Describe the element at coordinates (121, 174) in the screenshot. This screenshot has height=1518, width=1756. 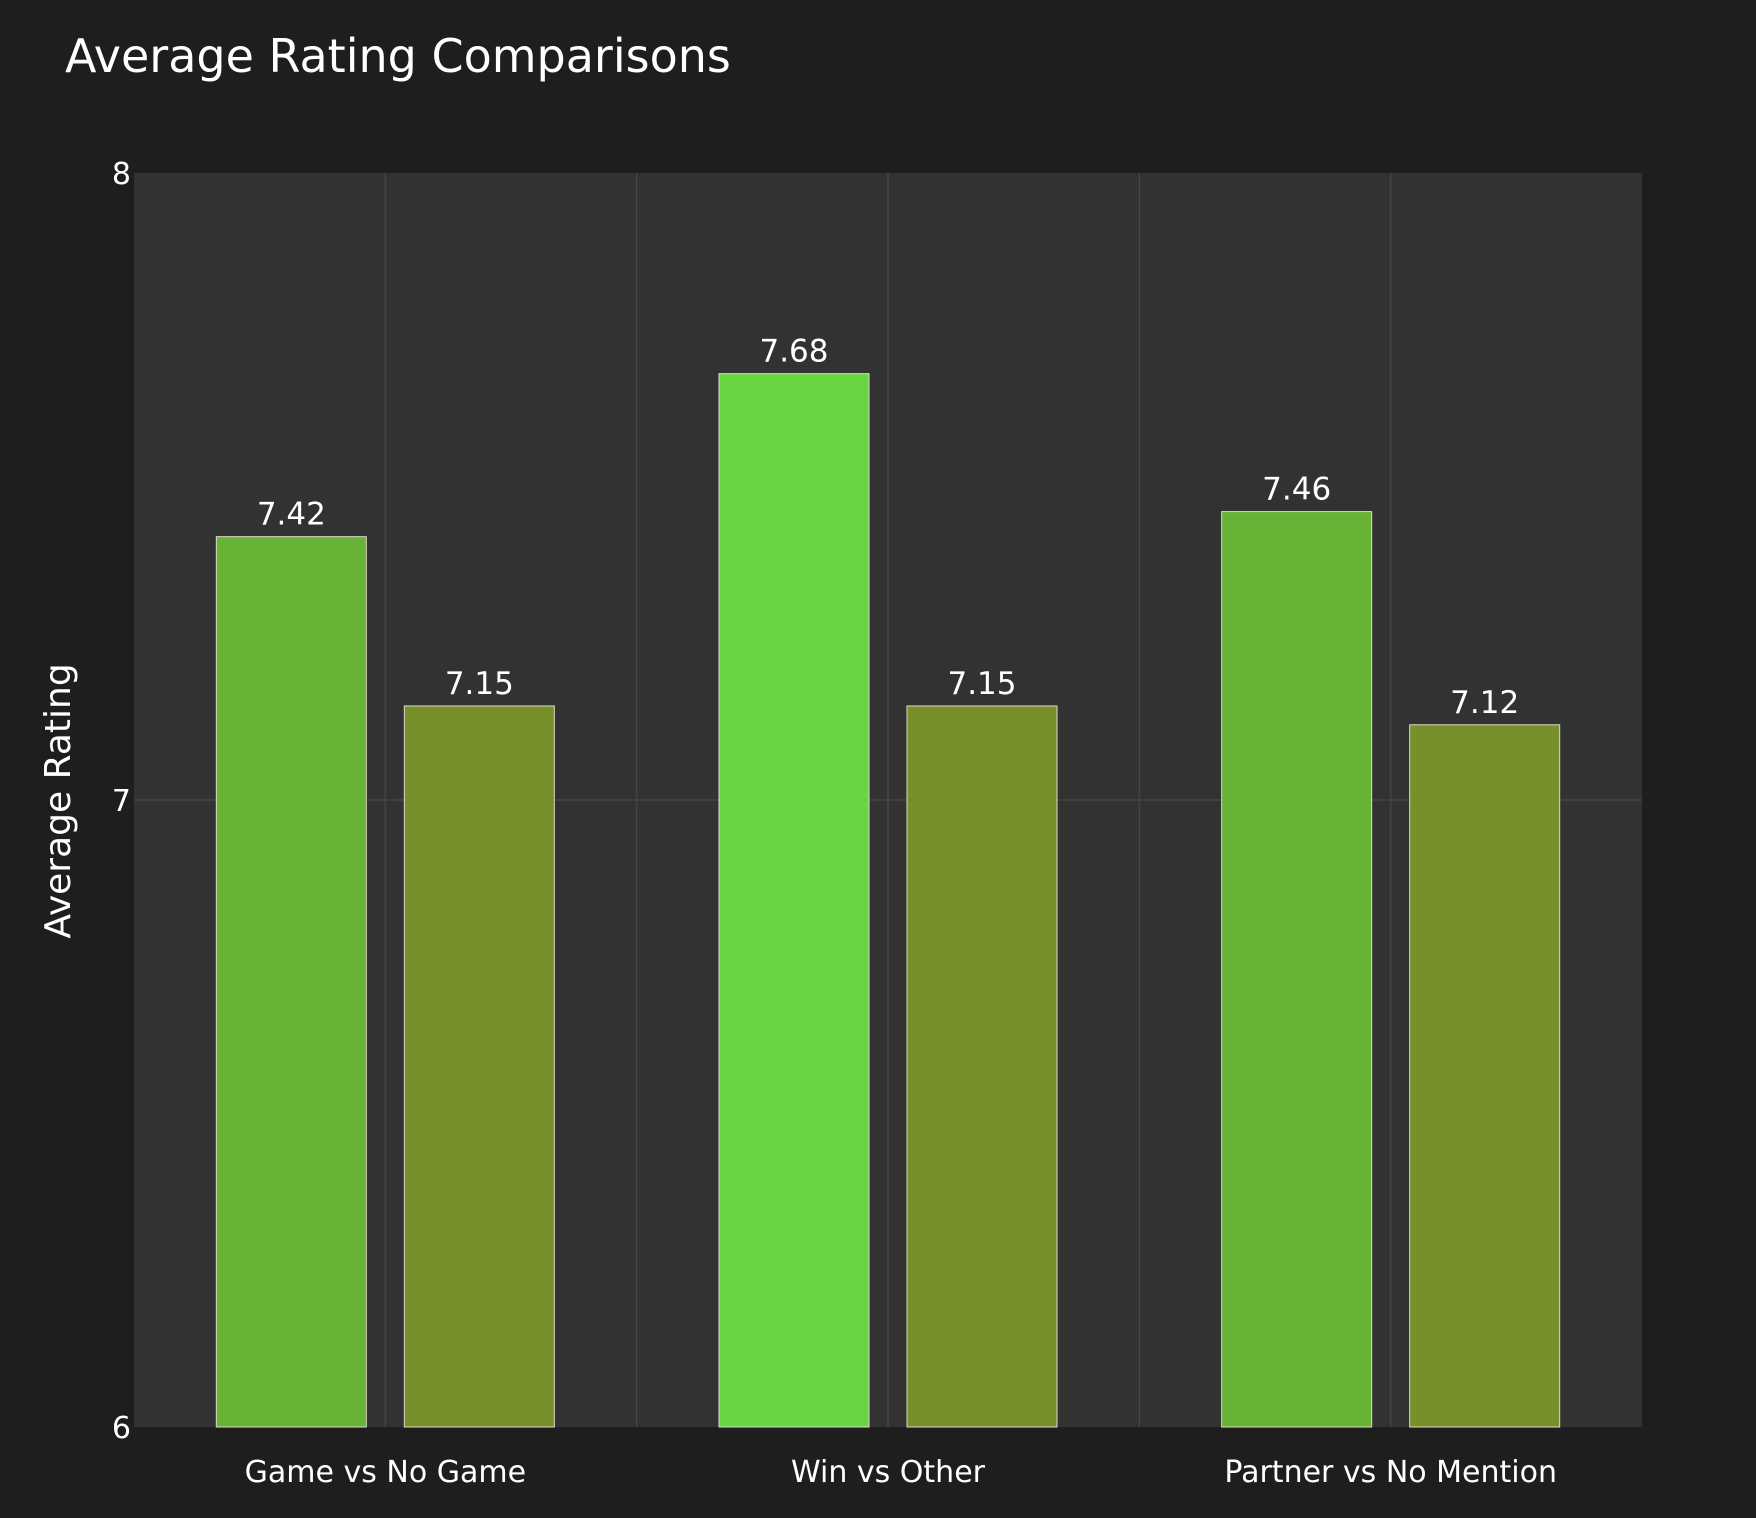
I see `y-tick-label: 8` at that location.